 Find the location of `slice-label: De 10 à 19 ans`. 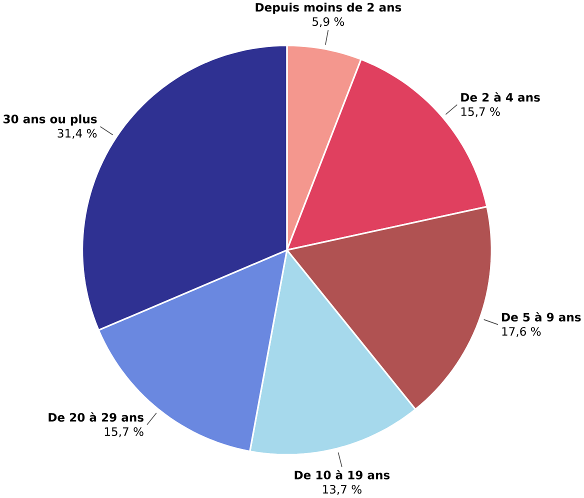

slice-label: De 10 à 19 ans is located at coordinates (342, 475).